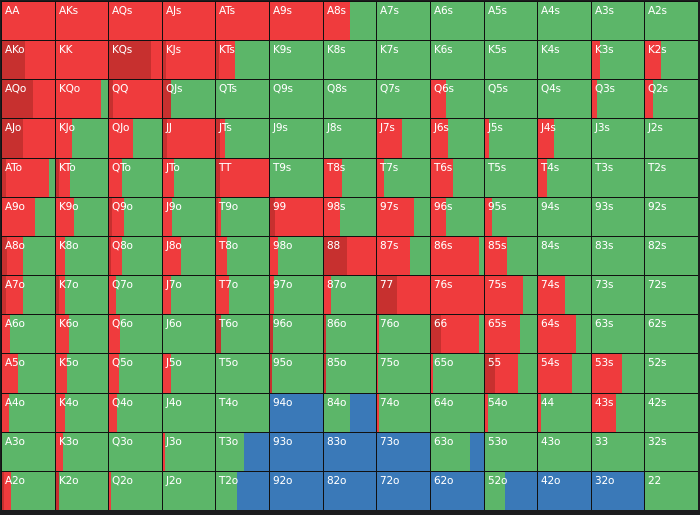 The height and width of the screenshot is (515, 700). Describe the element at coordinates (671, 60) in the screenshot. I see `hand-cell-K2s: K2s` at that location.